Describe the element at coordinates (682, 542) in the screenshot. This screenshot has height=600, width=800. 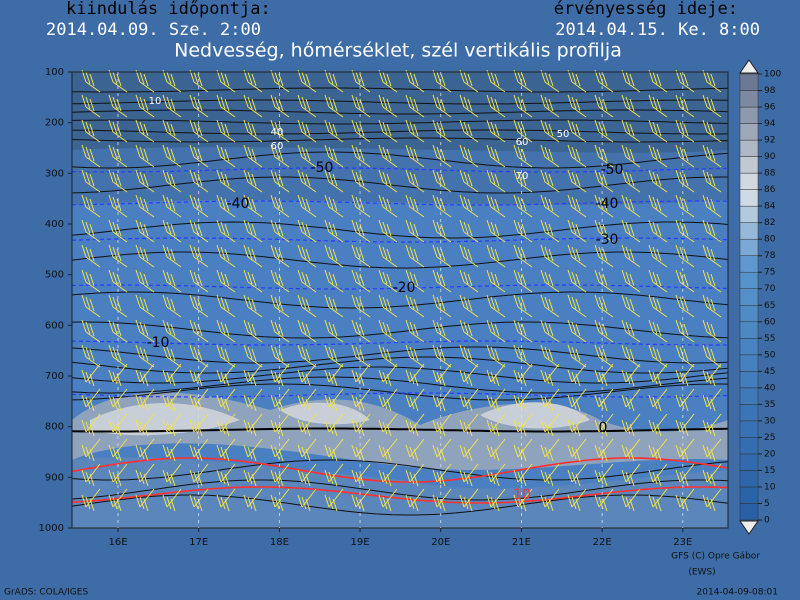
I see `x-tick-label: 23E` at that location.